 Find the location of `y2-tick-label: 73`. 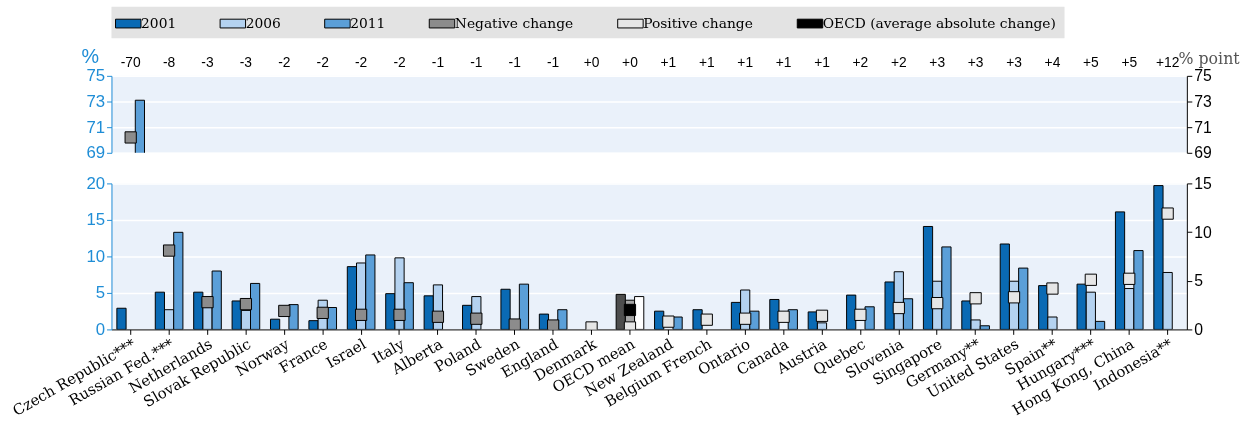

y2-tick-label: 73 is located at coordinates (1203, 101).